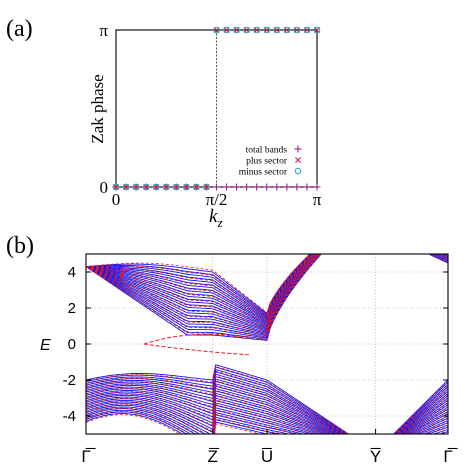  I want to click on legend-label: total bands, so click(267, 151).